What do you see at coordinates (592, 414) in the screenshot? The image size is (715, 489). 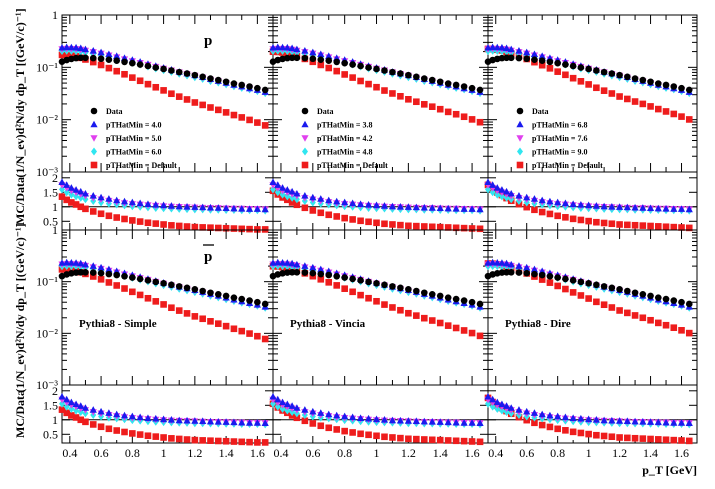 I see `ratio-frame` at bounding box center [592, 414].